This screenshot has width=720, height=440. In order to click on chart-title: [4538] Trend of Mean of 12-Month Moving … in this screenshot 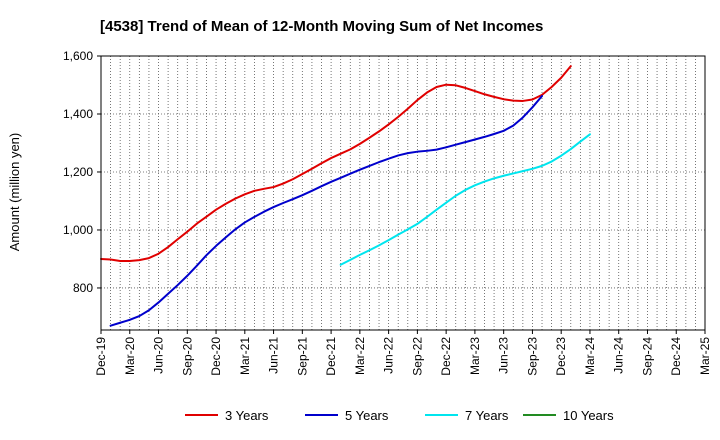, I will do `click(321, 26)`.